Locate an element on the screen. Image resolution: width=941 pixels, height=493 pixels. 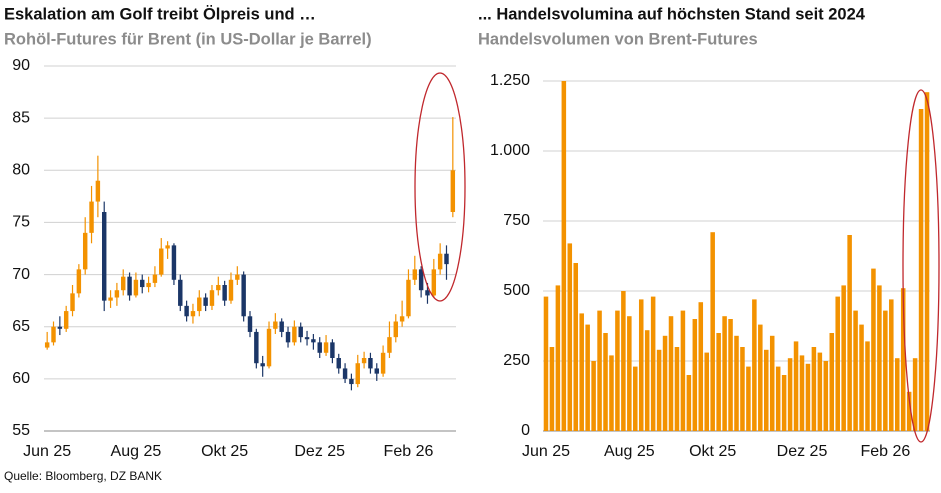
y-tick-label: 0 is located at coordinates (525, 430).